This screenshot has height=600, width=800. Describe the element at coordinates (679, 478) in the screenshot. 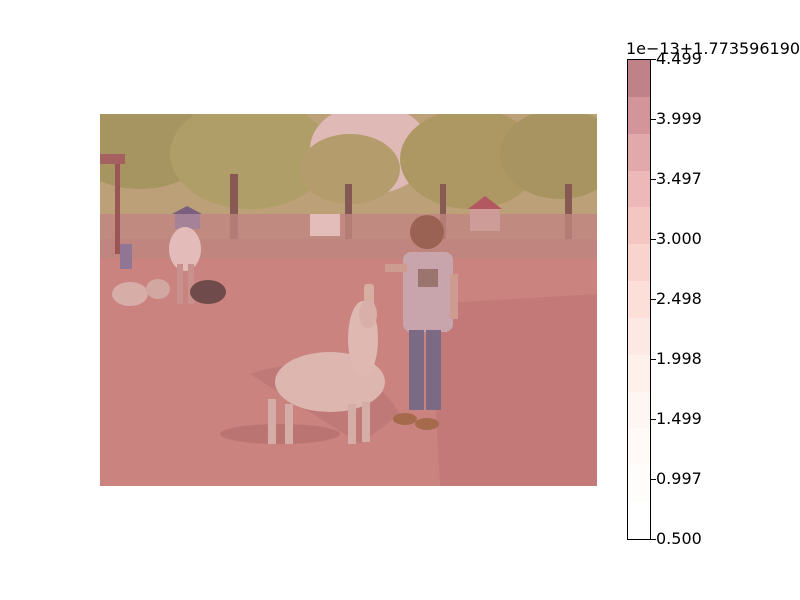

I see `colorbar-tick-label: 0.997` at that location.